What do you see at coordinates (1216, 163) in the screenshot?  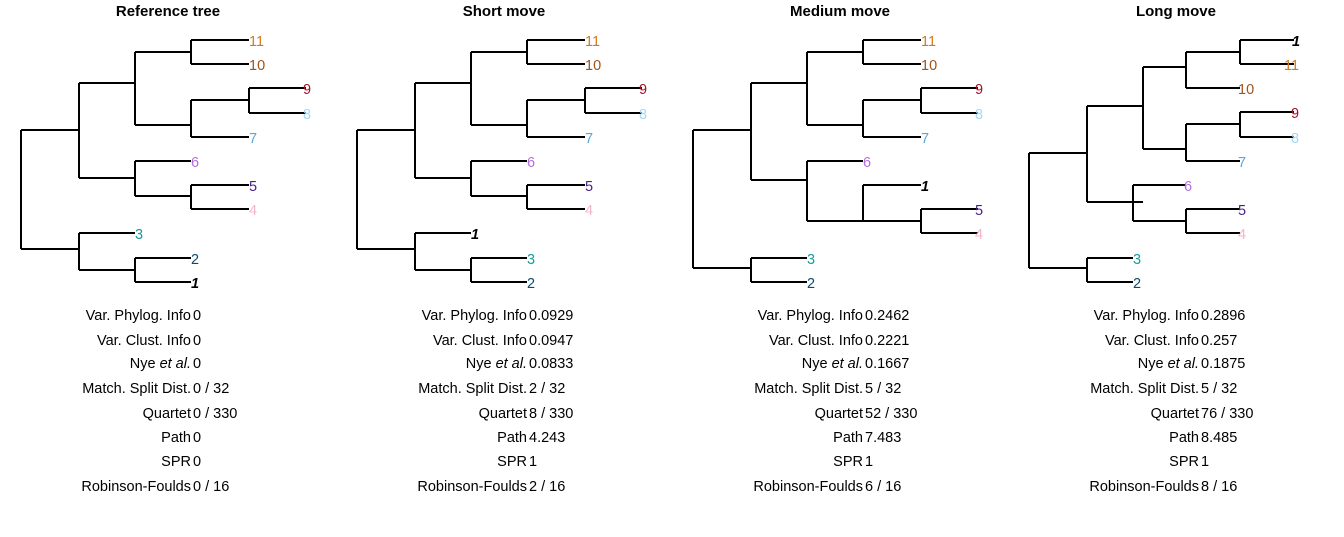 I see `tip-labels: 1 11 10 9 8 7 6 5 4 3 2` at bounding box center [1216, 163].